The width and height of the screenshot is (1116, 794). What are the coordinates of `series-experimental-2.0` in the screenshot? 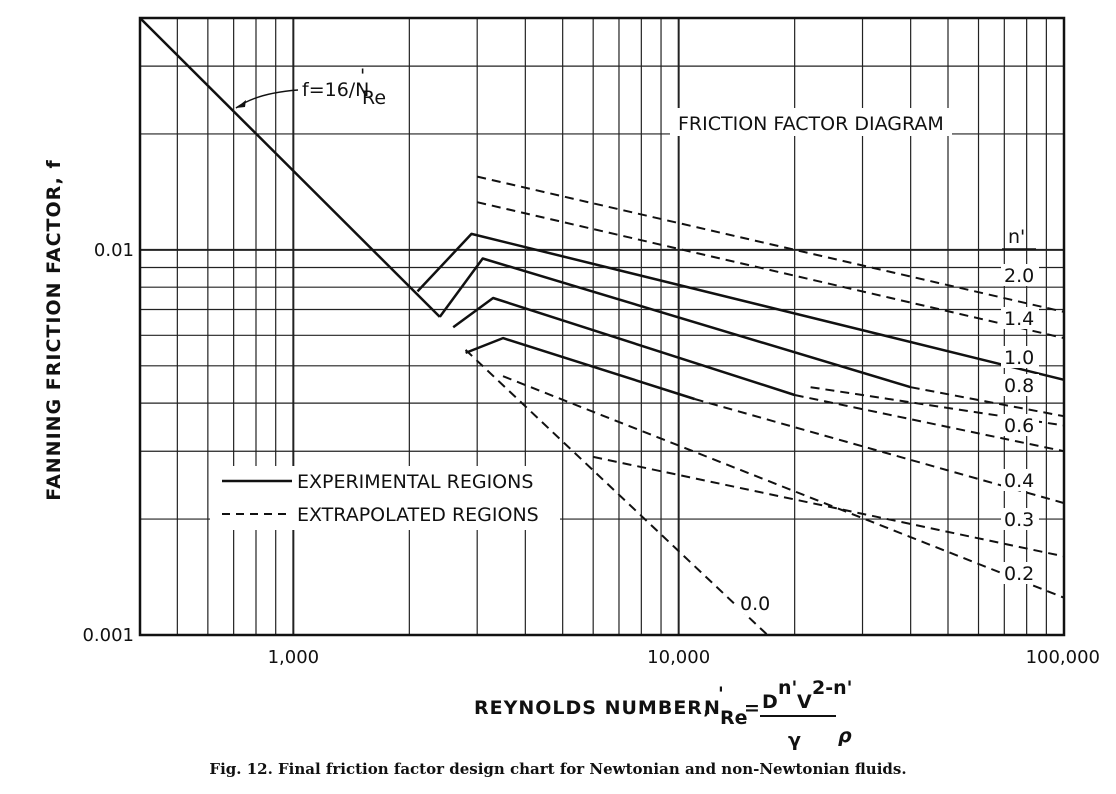 It's located at (740, 307).